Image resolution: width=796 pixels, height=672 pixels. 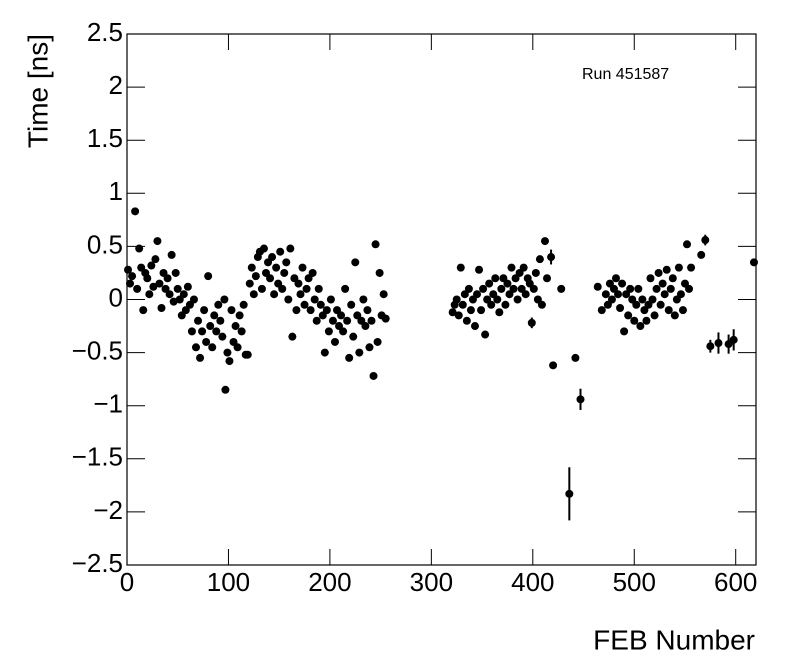 What do you see at coordinates (634, 582) in the screenshot?
I see `x-tick-label: 500` at bounding box center [634, 582].